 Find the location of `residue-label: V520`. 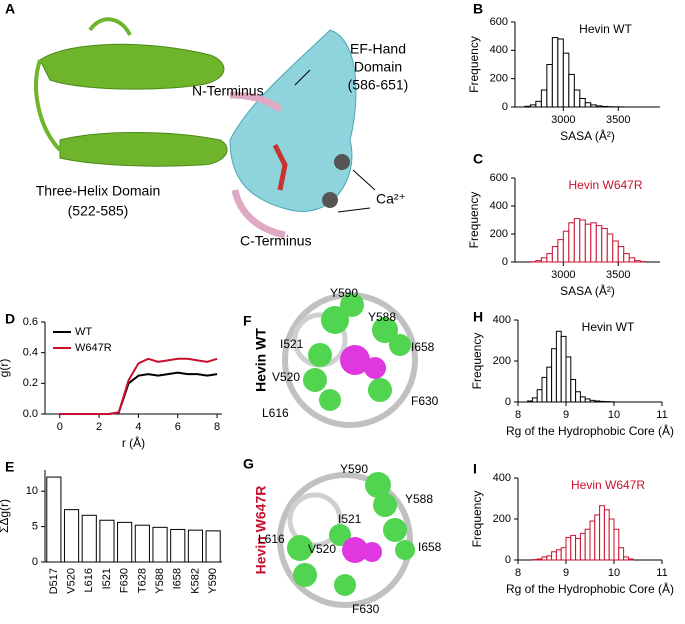

residue-label: V520 is located at coordinates (322, 549).